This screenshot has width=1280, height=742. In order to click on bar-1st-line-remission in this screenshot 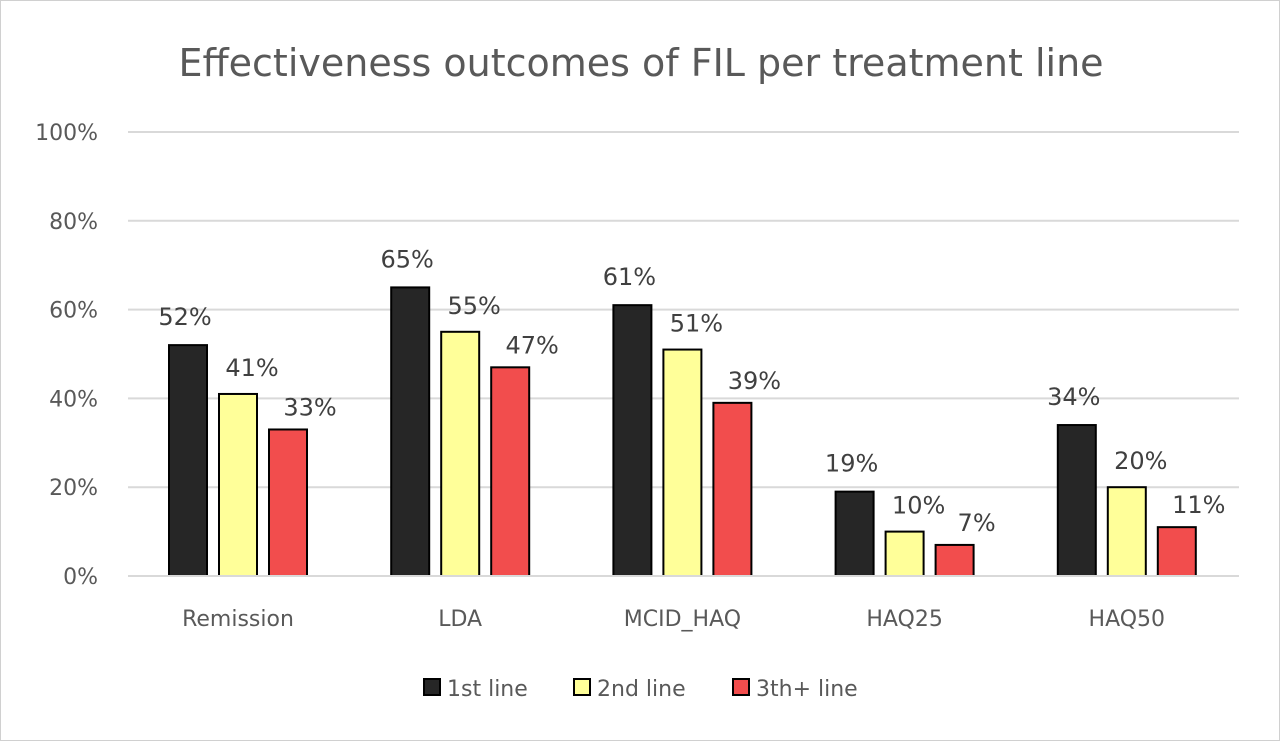, I will do `click(188, 460)`.